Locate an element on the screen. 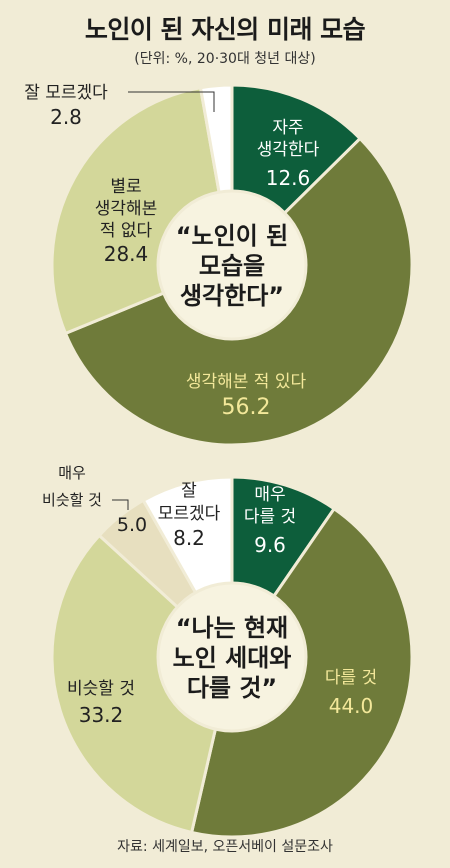 This screenshot has height=868, width=450. pie-center-label: 생각한다” is located at coordinates (232, 296).